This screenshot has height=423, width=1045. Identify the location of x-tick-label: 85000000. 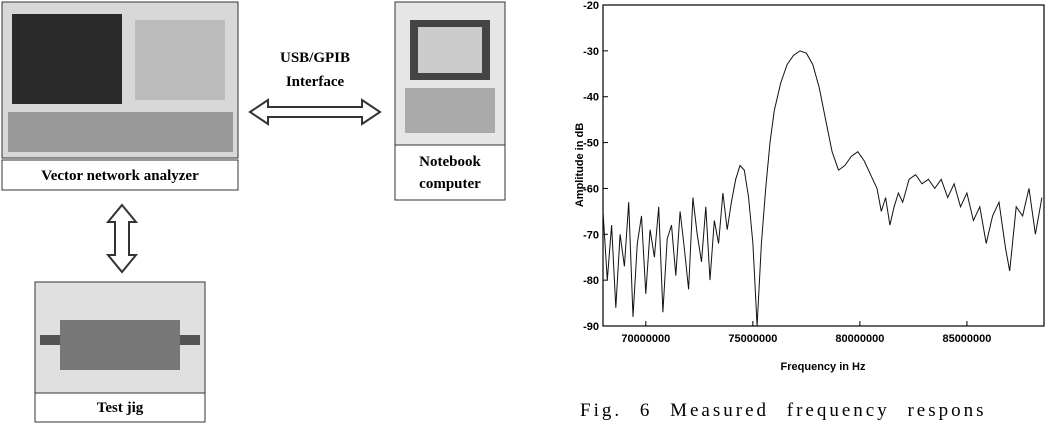
(966, 339).